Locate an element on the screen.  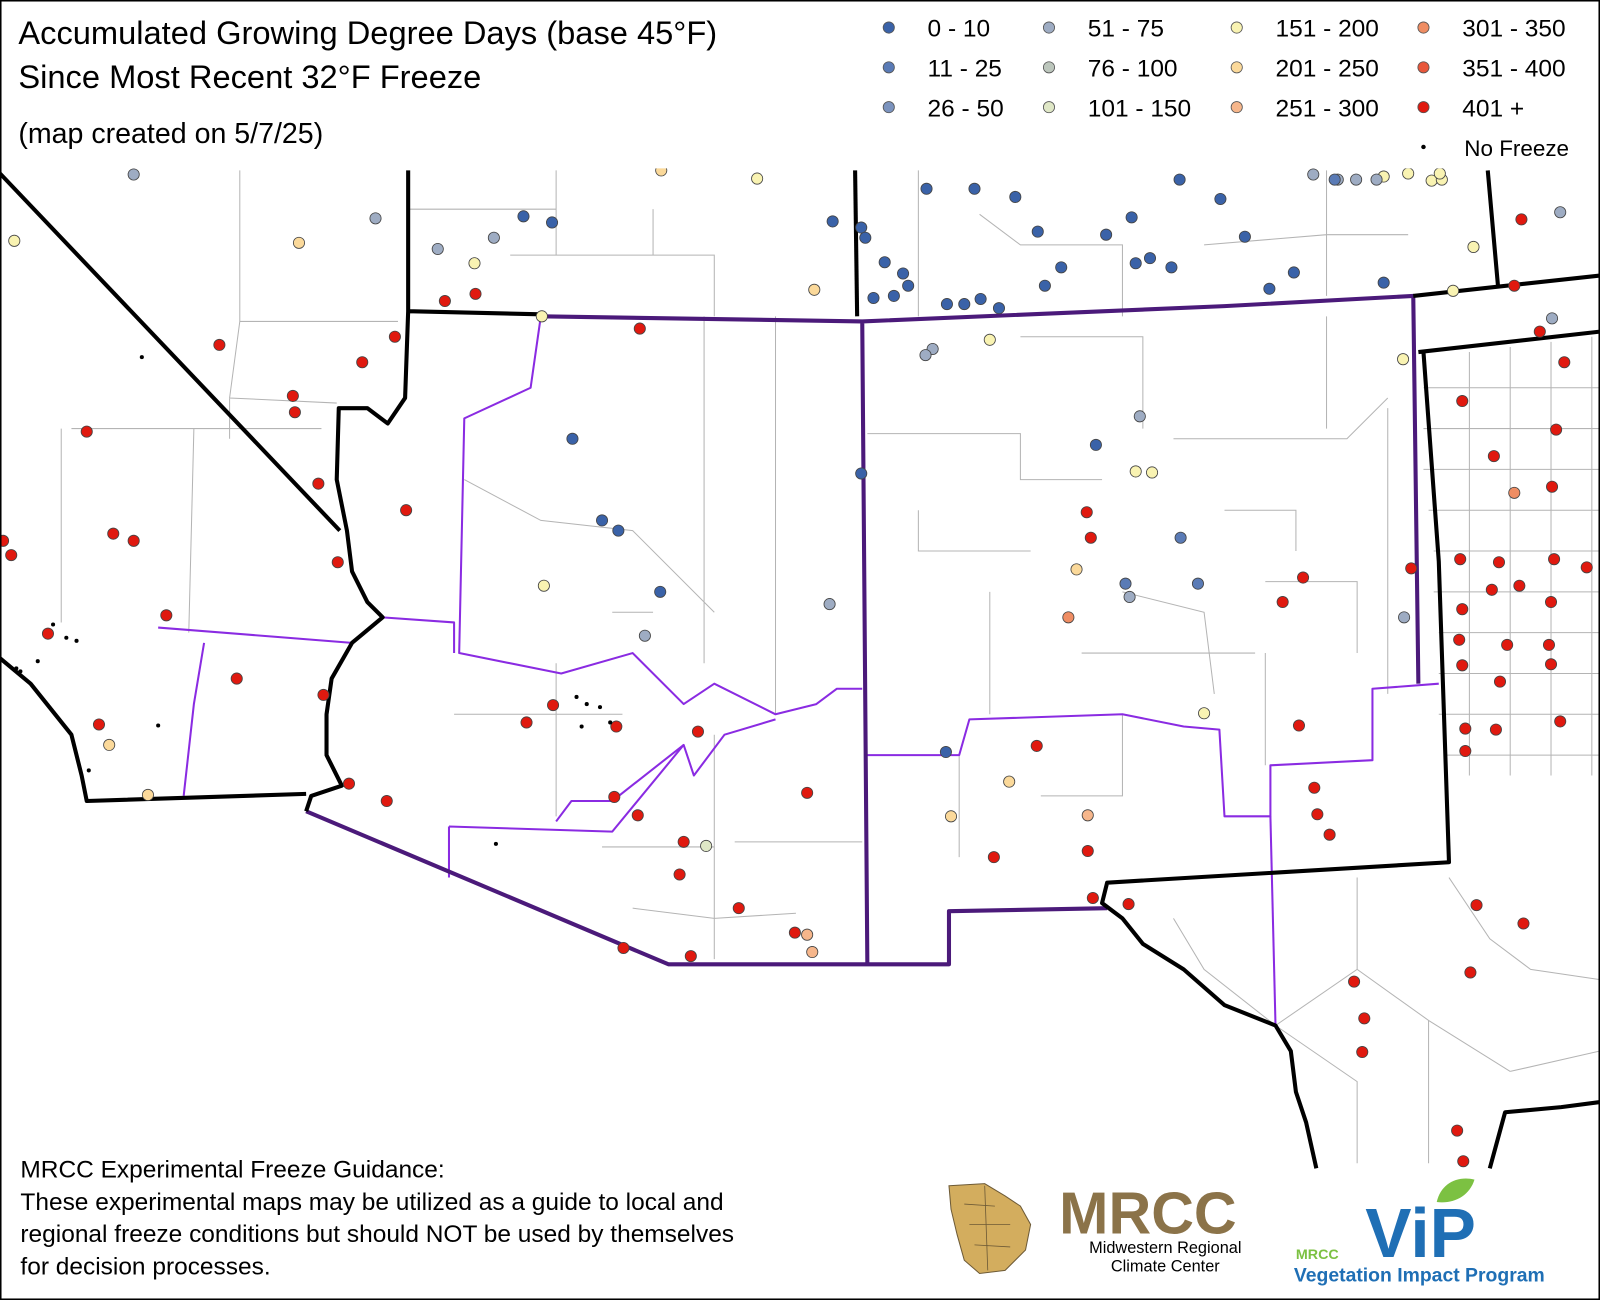
vip-subtitle: Vegetation Impact Program is located at coordinates (1419, 1276).